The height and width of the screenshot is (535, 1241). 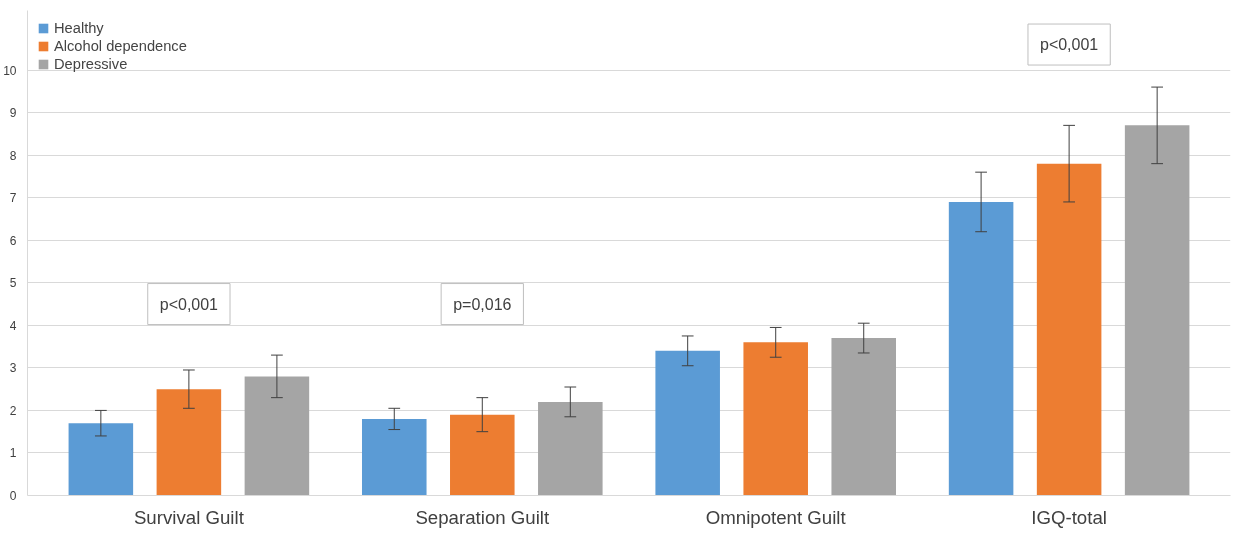 What do you see at coordinates (13, 325) in the screenshot?
I see `y-tick-label: 4` at bounding box center [13, 325].